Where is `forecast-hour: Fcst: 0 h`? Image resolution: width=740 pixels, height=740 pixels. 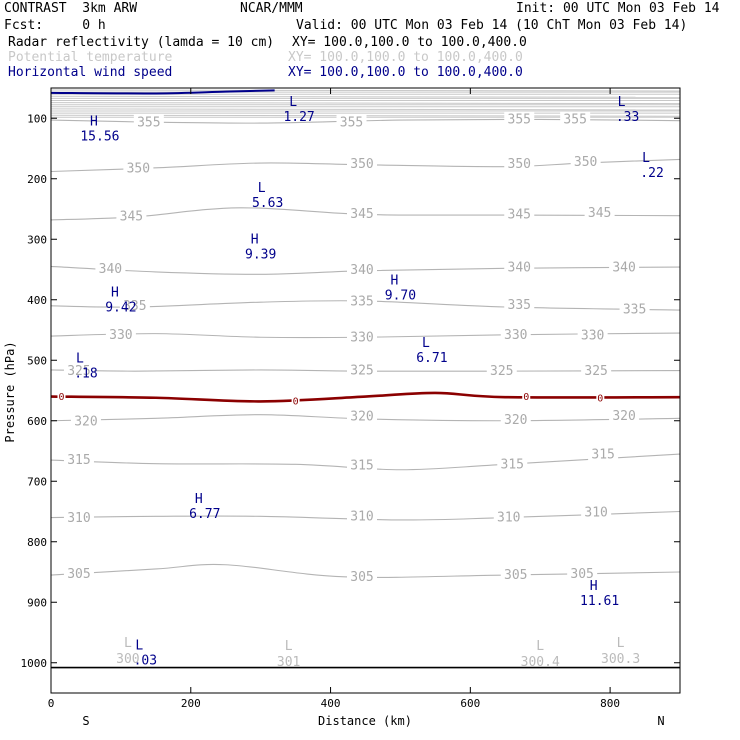 forecast-hour: Fcst: 0 h is located at coordinates (55, 25).